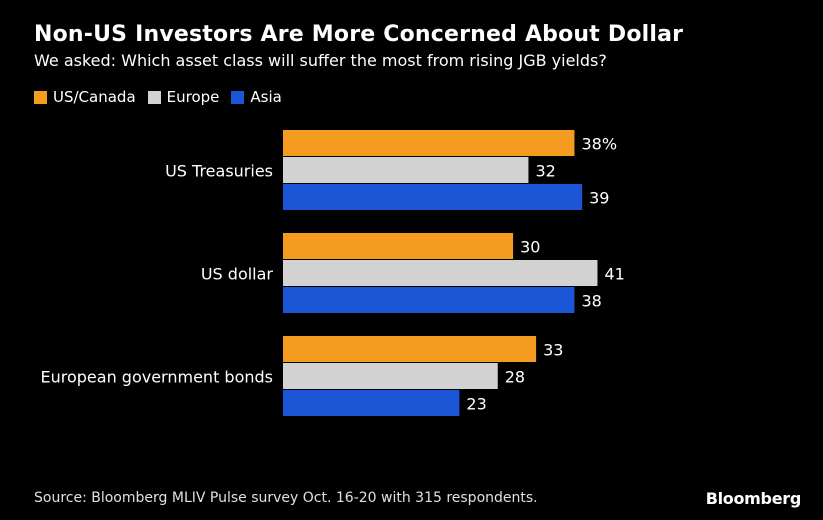  What do you see at coordinates (440, 273) in the screenshot?
I see `bar-us-dollar-europe` at bounding box center [440, 273].